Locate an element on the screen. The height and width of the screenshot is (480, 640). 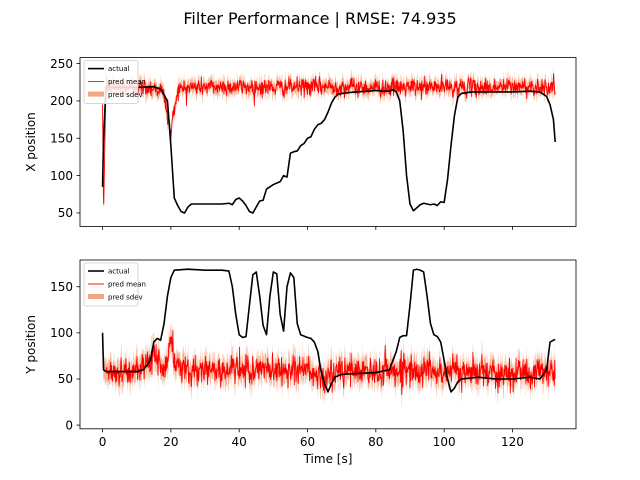
x-tick-label: 0 is located at coordinates (103, 442).